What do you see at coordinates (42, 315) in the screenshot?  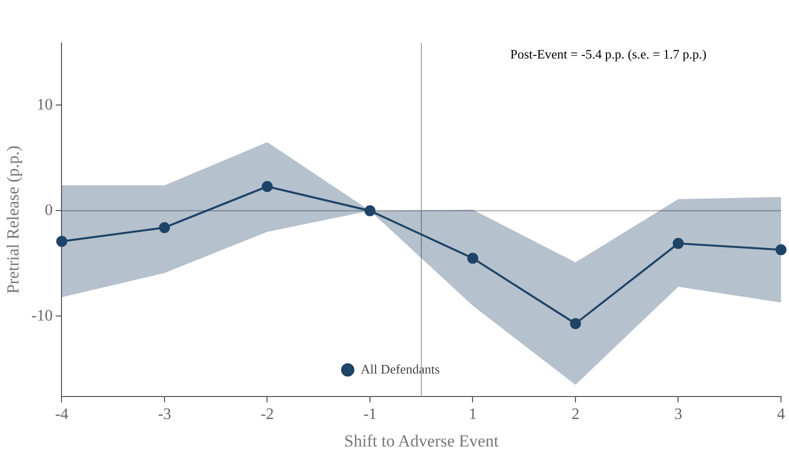 I see `y-tick-label: -10` at bounding box center [42, 315].